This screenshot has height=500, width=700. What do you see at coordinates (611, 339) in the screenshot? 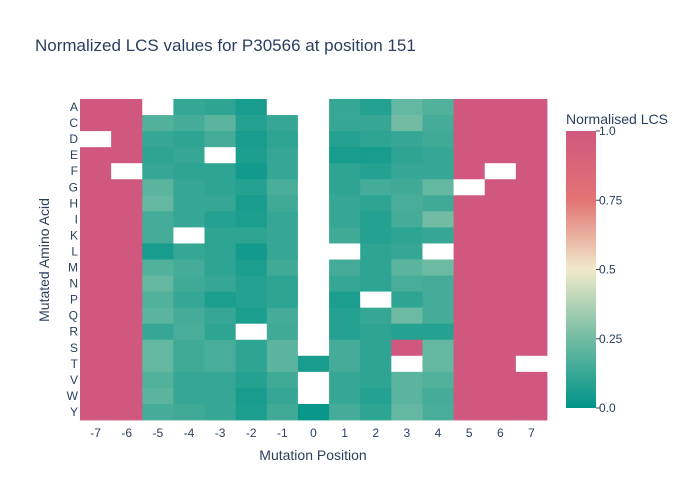
I see `colorbar-tick-label: 0.25` at bounding box center [611, 339].